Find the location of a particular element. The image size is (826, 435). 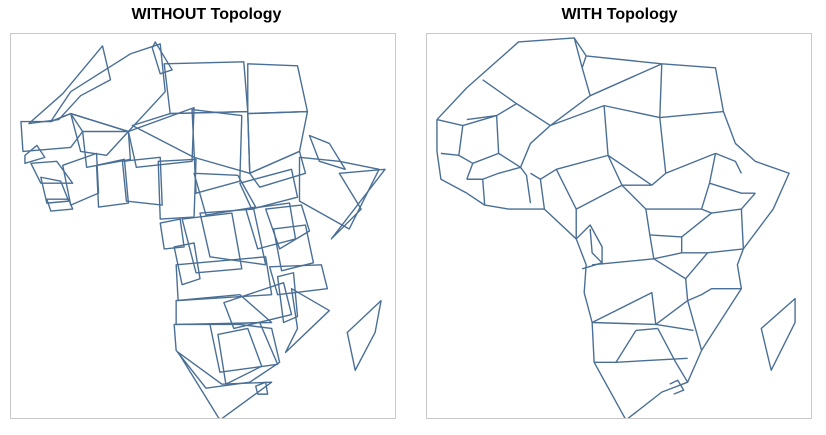

panel-title: WITHOUT Topology is located at coordinates (206, 14).